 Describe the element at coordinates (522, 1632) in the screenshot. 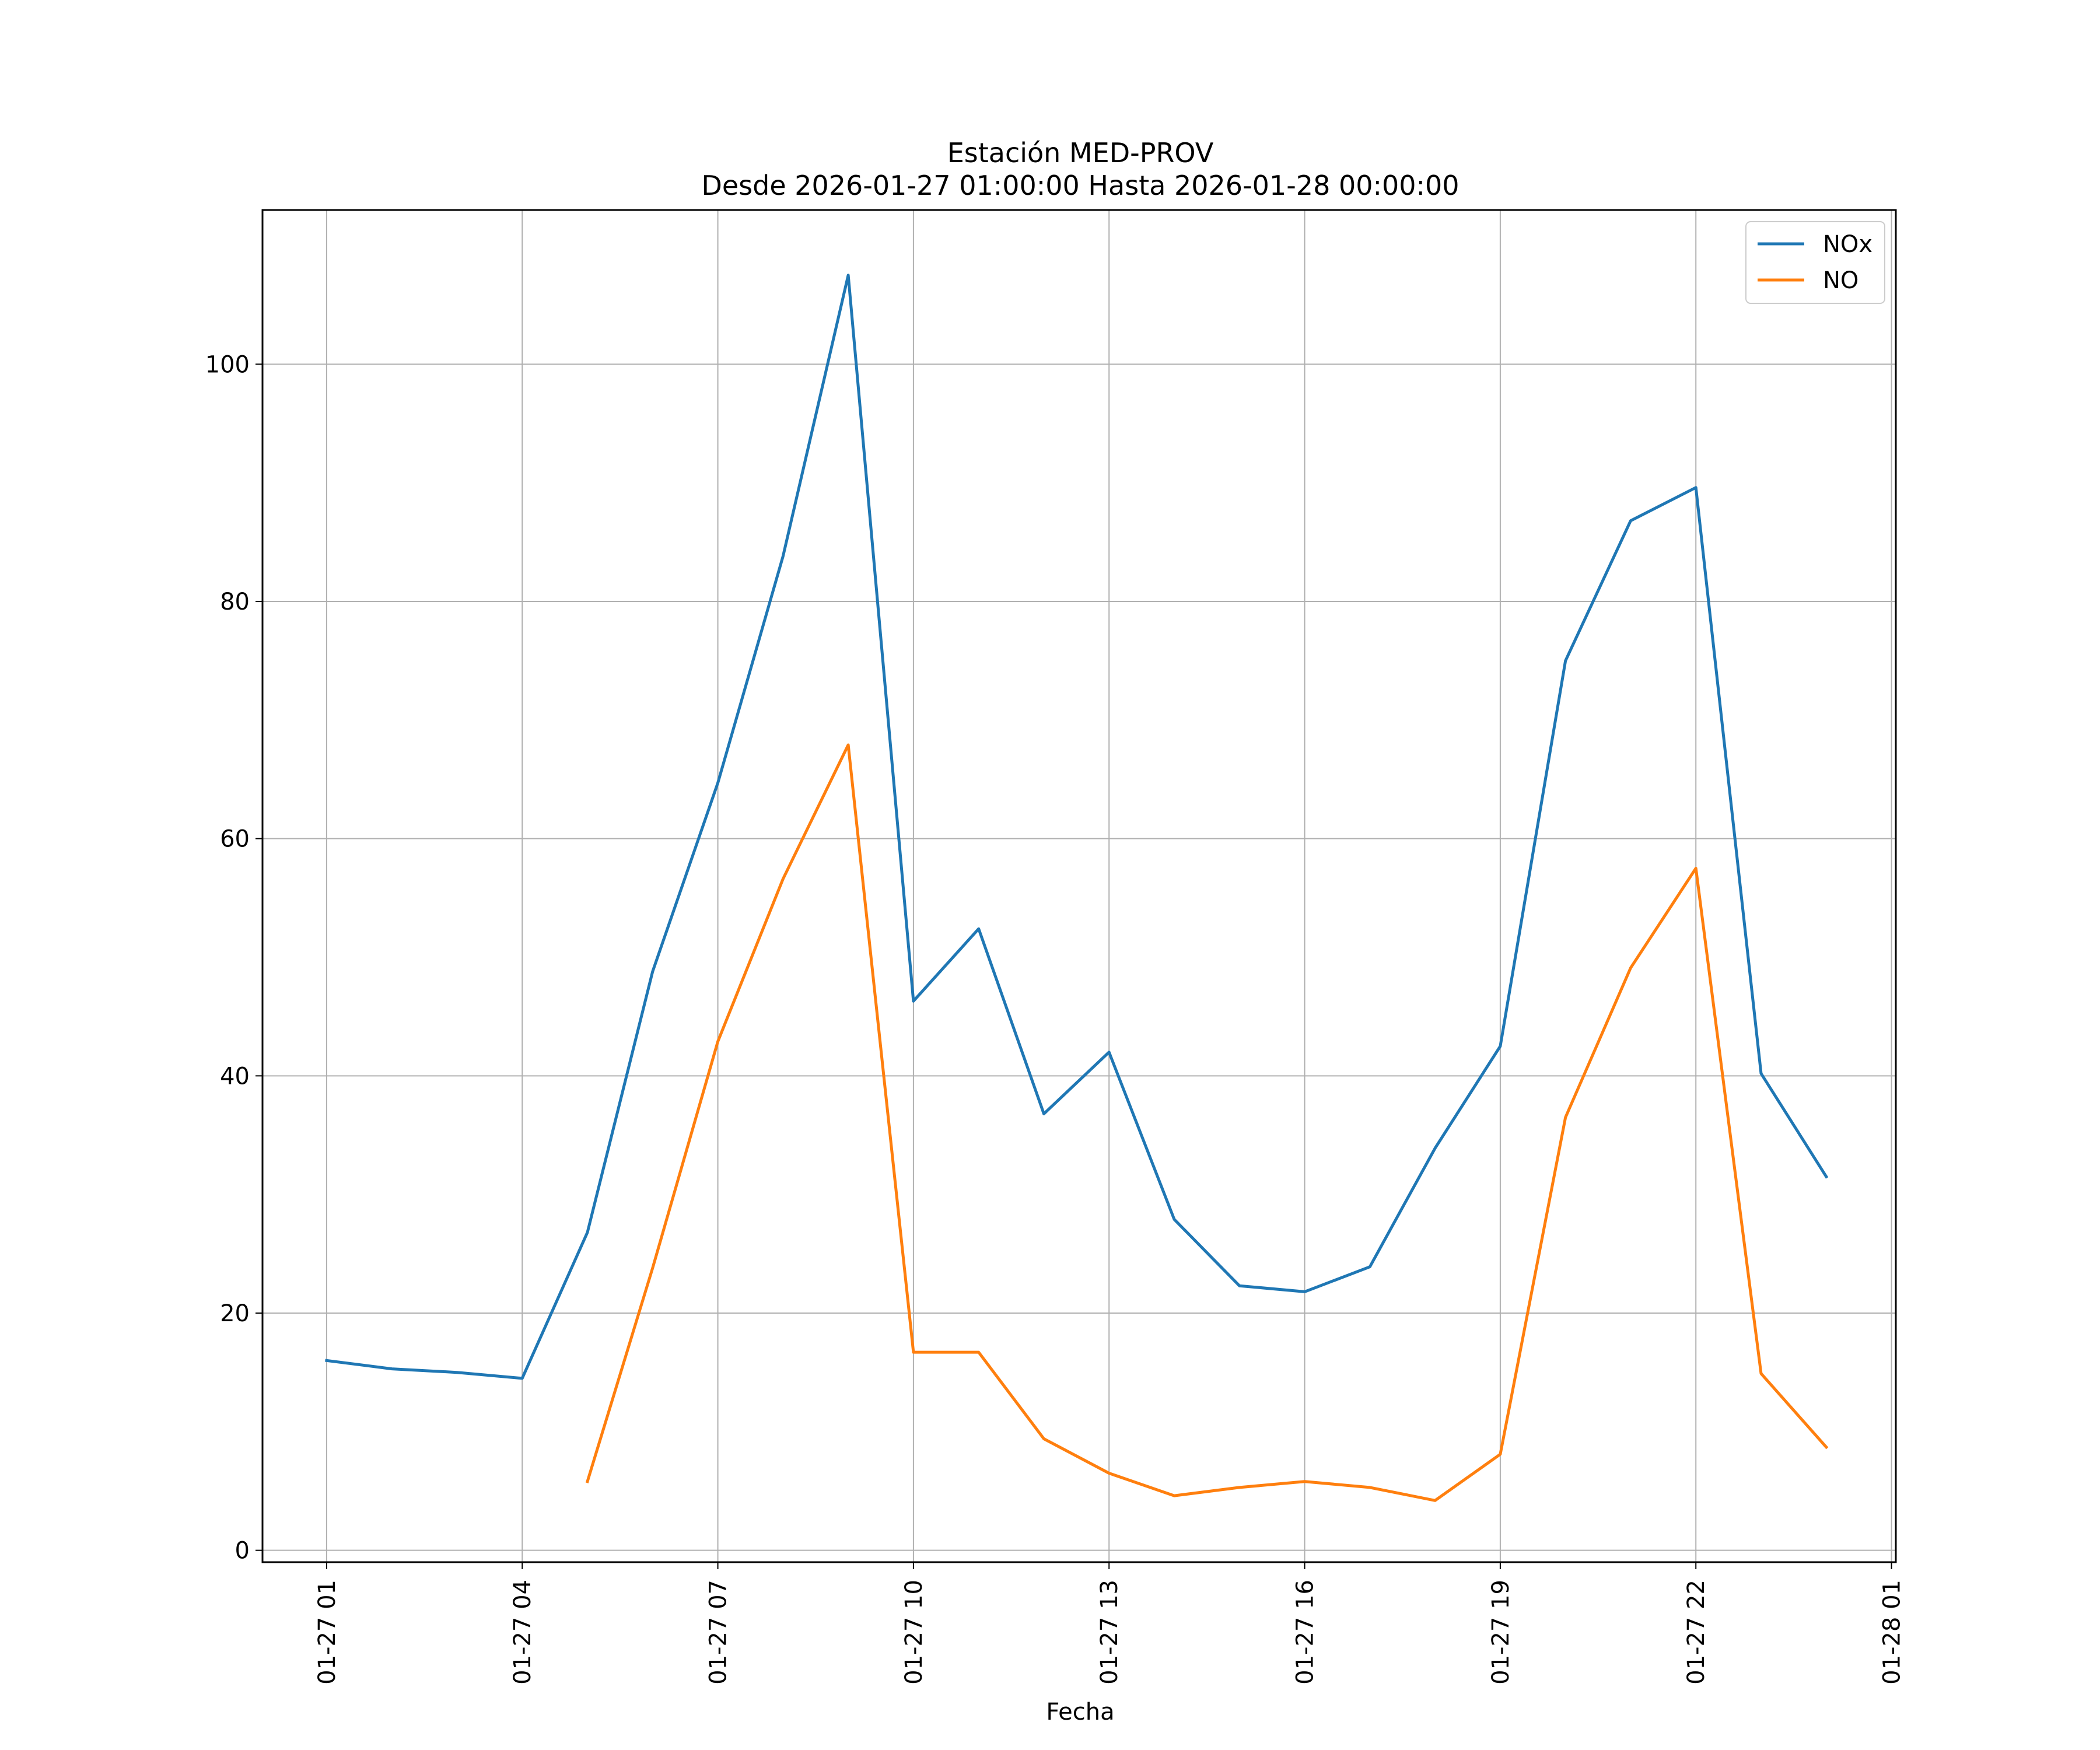

I see `x-tick-label: 01-27 04` at that location.